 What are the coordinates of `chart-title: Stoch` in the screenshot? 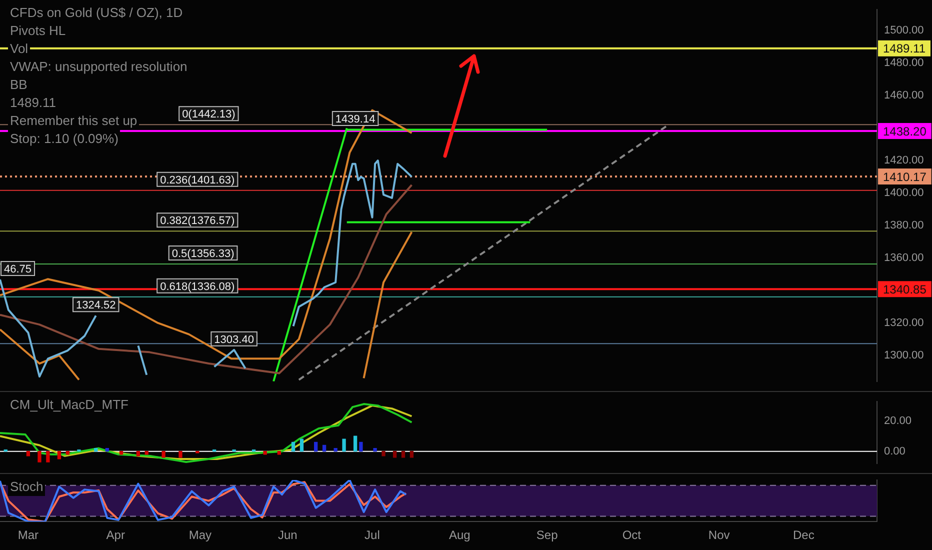 It's located at (27, 487).